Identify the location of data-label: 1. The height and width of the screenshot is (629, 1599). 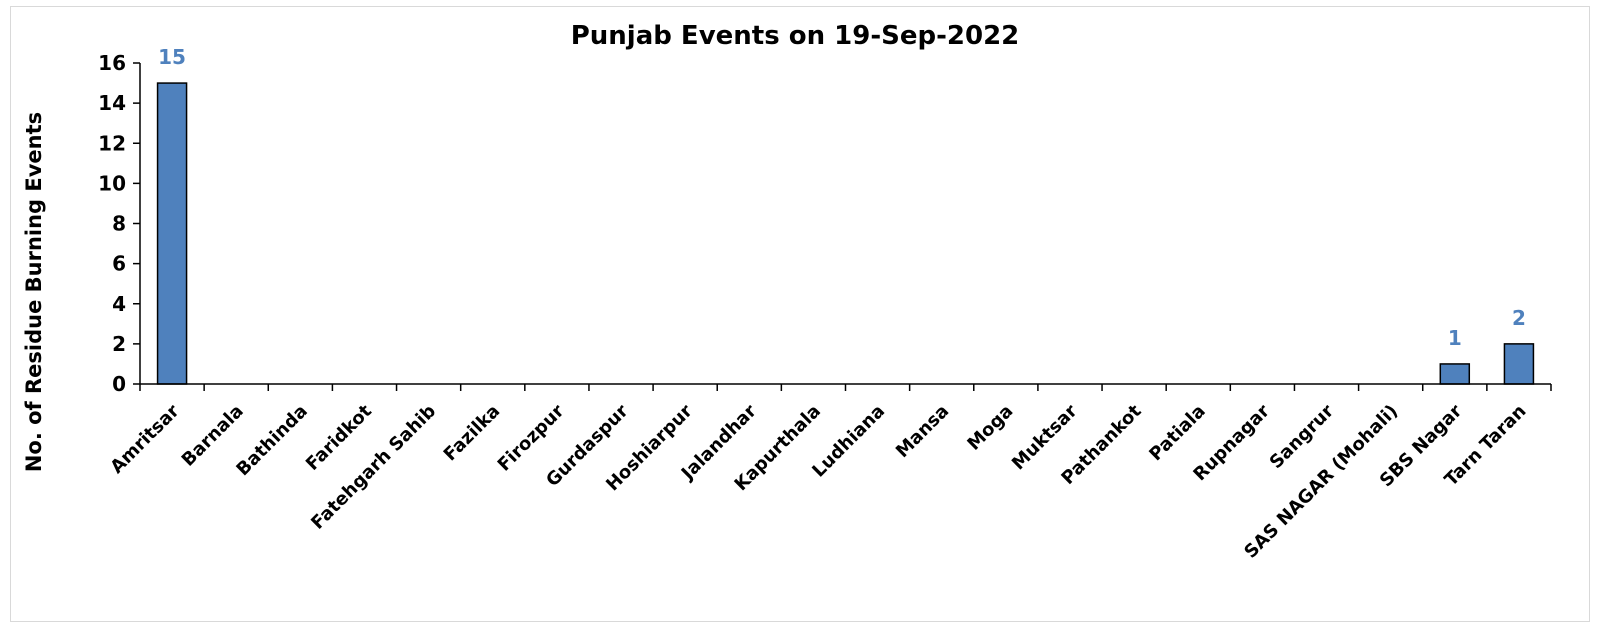
(1455, 338).